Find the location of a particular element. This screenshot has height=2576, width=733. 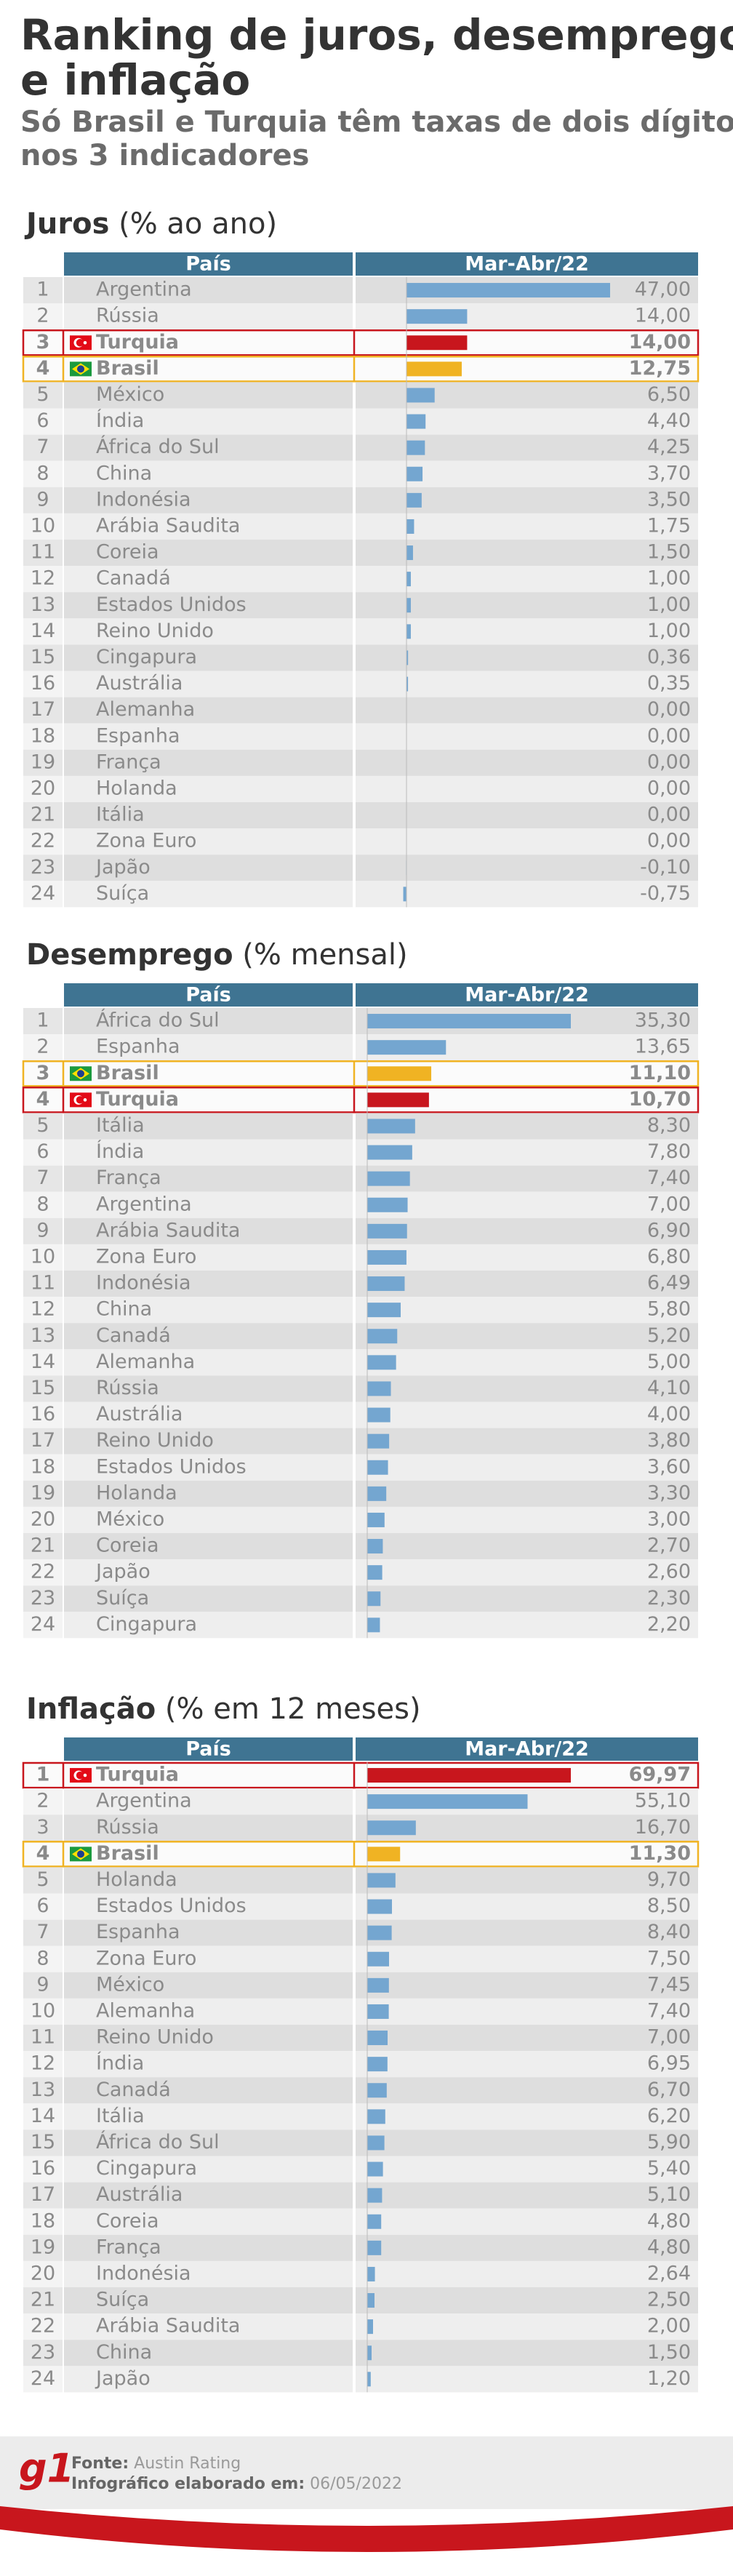

rank: 13 is located at coordinates (43, 604).